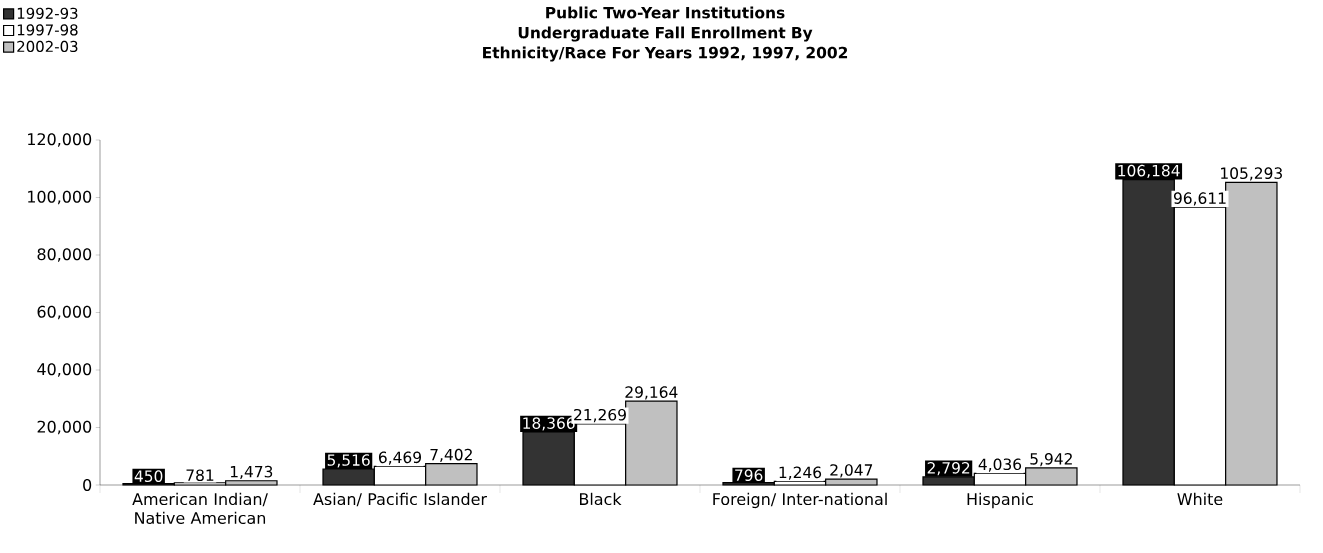 This screenshot has width=1323, height=553. I want to click on y-tick-label: 120,000, so click(60, 140).